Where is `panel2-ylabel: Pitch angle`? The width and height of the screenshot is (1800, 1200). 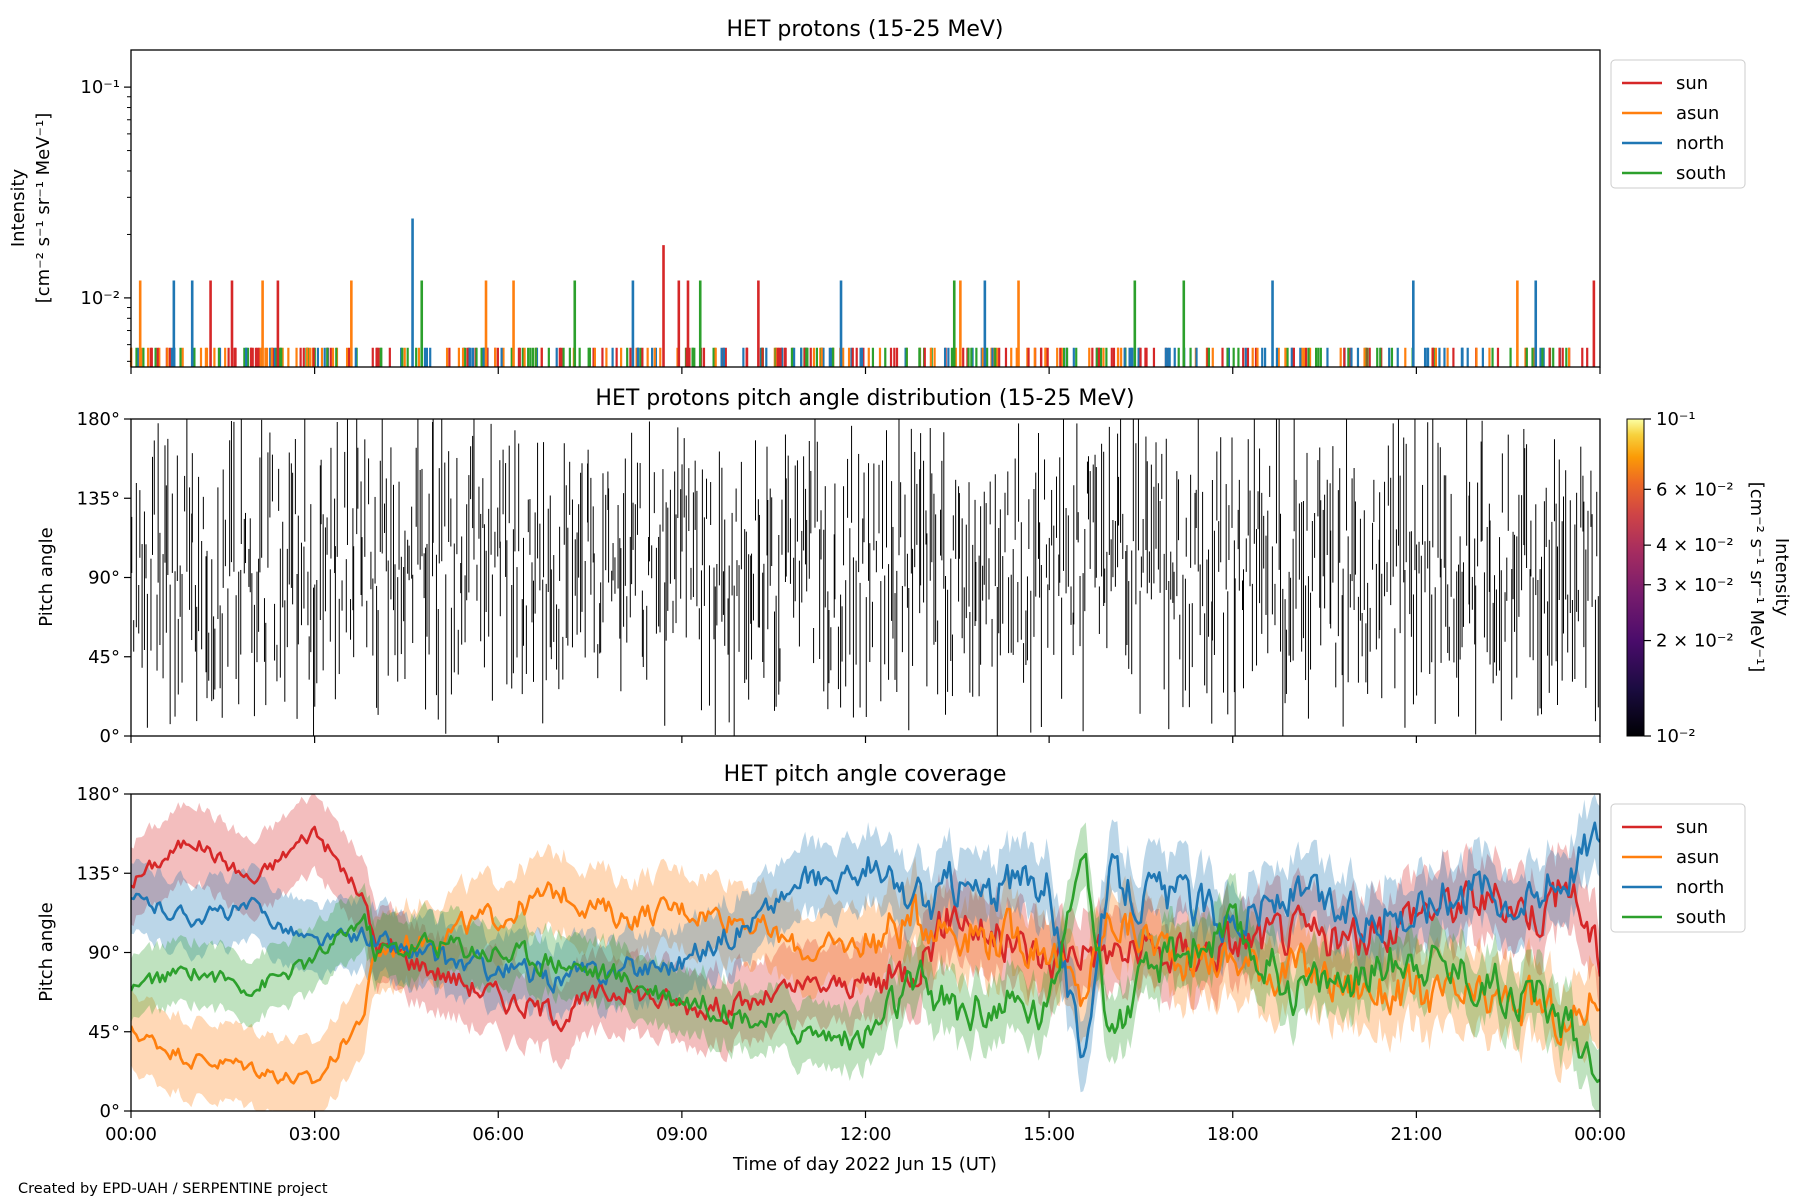 panel2-ylabel: Pitch angle is located at coordinates (46, 576).